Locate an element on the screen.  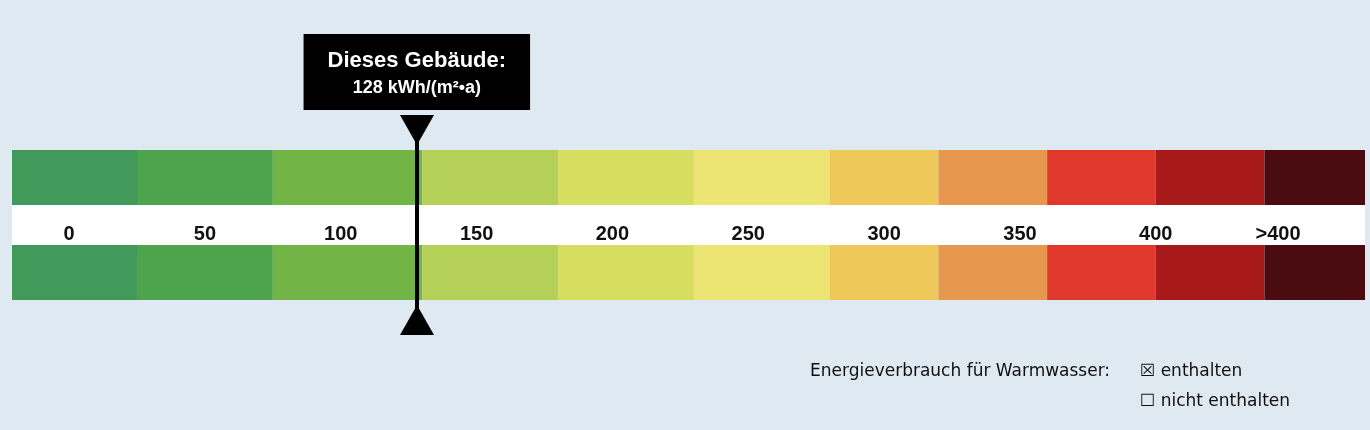
x-tick-label: >400 is located at coordinates (1278, 233).